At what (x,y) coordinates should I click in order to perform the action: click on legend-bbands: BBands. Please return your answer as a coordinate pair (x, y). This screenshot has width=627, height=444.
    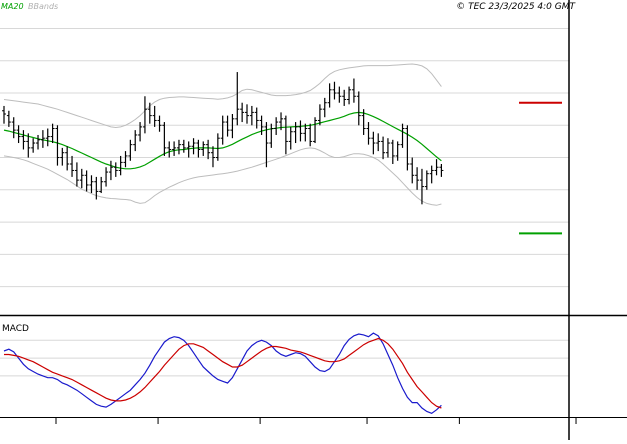
    Looking at the image, I should click on (43, 6).